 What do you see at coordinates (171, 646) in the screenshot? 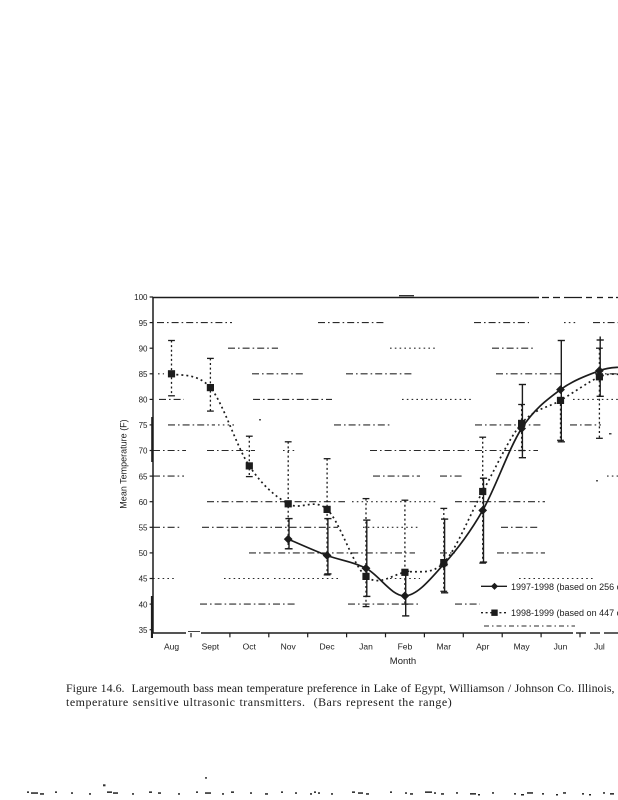
I see `svg-text: Aug` at bounding box center [171, 646].